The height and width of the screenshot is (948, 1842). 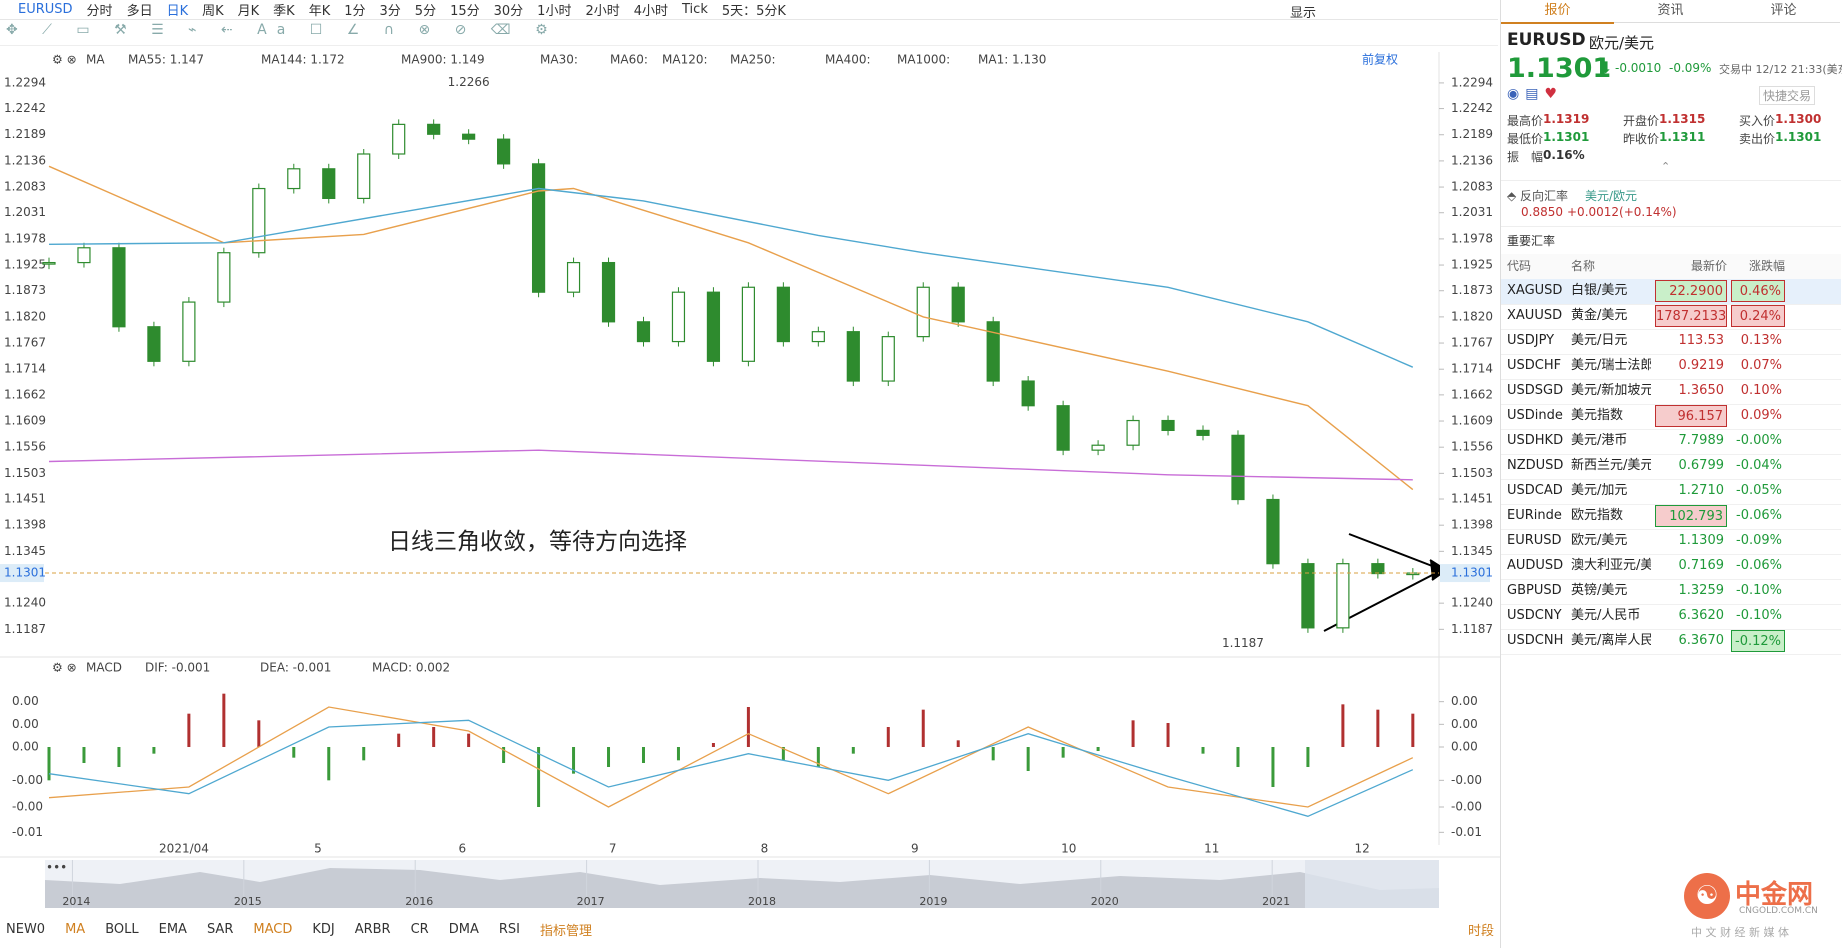 I want to click on rate-row: USDCNH 美元/离岸人民币 6.3670 -0.12%, so click(x=1671, y=642).